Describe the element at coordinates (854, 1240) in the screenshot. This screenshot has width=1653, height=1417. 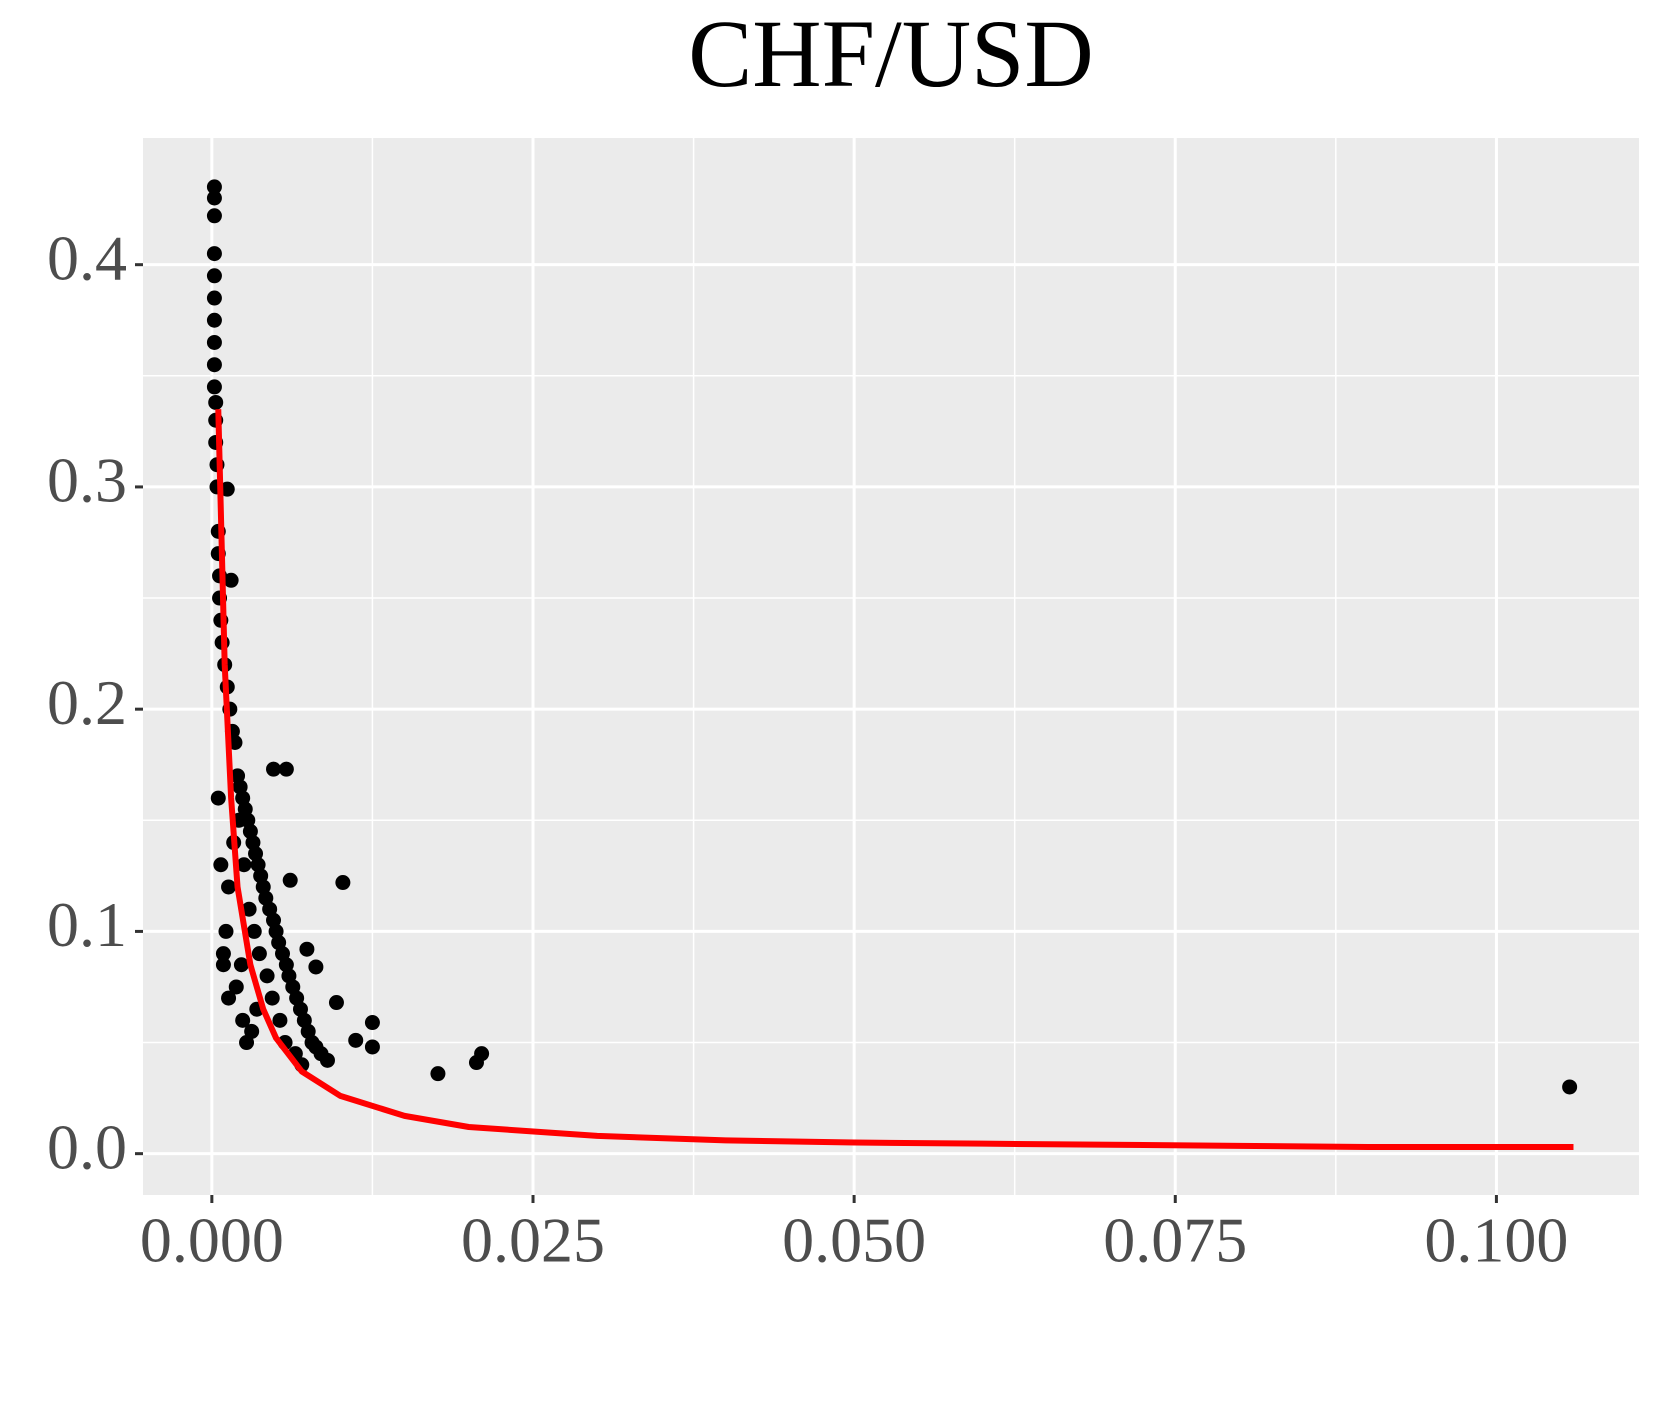
I see `x-tick-label: 0.050` at that location.